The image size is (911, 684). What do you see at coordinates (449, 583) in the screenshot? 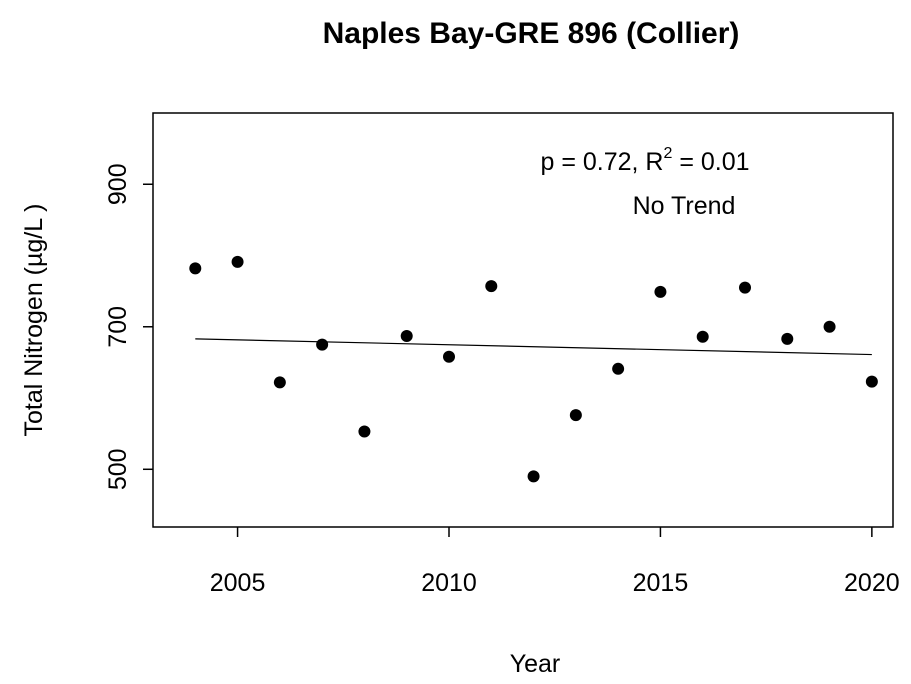
I see `x-tick-label: 2010` at bounding box center [449, 583].